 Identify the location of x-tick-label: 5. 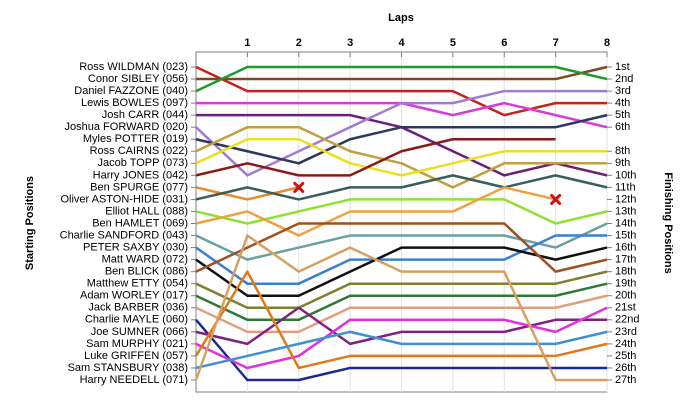
(453, 43).